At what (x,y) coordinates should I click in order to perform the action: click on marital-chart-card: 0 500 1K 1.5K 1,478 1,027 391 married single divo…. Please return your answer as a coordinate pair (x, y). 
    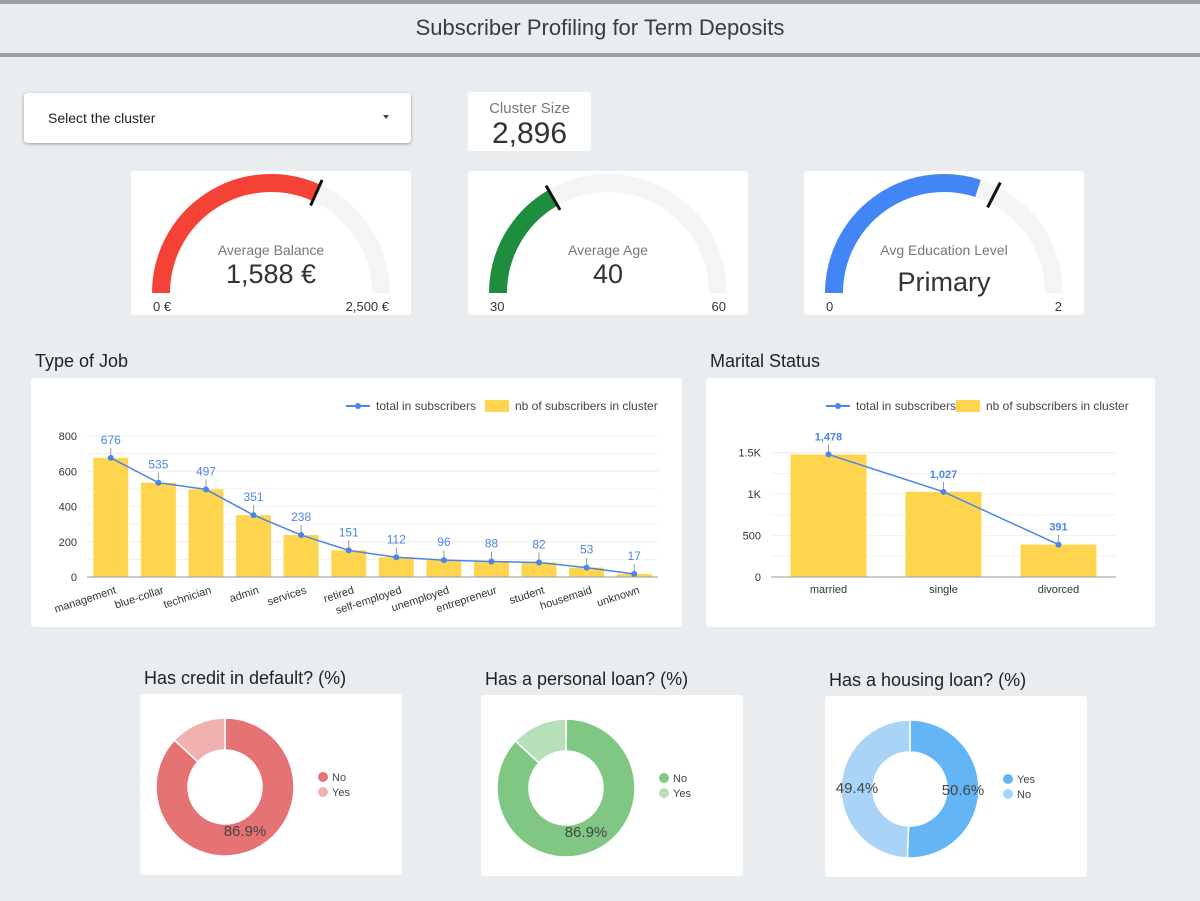
    Looking at the image, I should click on (930, 502).